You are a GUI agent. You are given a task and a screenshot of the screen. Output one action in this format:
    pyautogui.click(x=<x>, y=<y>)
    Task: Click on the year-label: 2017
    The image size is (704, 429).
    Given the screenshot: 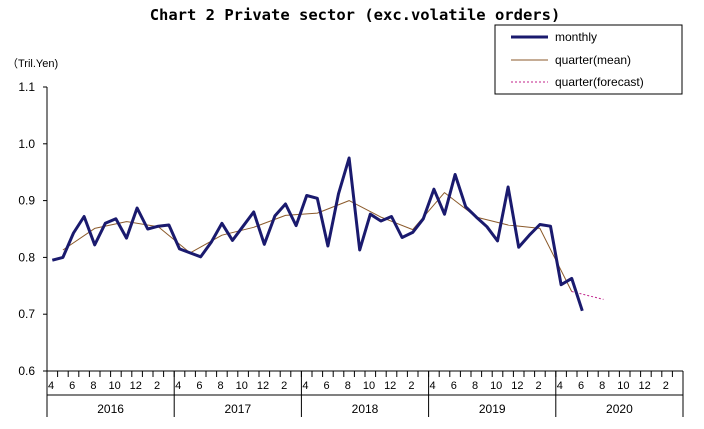 What is the action you would take?
    pyautogui.click(x=237, y=409)
    